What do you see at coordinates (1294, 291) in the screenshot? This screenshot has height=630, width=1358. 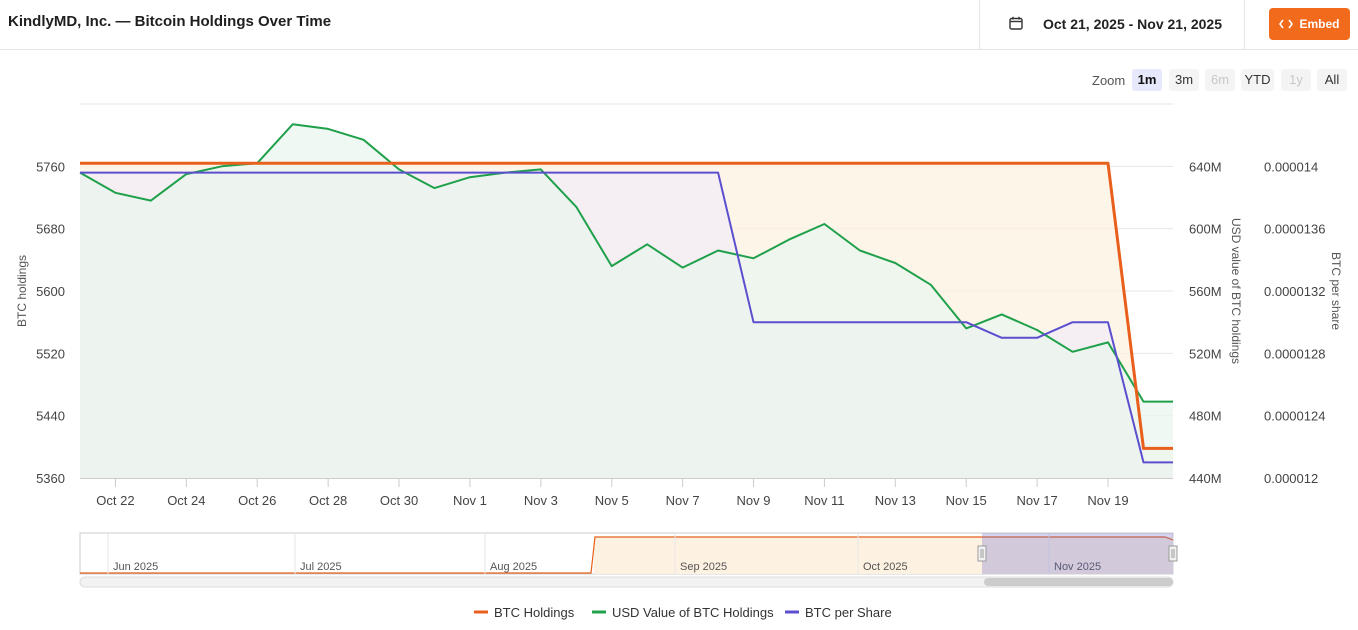 I see `y-right2-tick-label: 0.0000132` at bounding box center [1294, 291].